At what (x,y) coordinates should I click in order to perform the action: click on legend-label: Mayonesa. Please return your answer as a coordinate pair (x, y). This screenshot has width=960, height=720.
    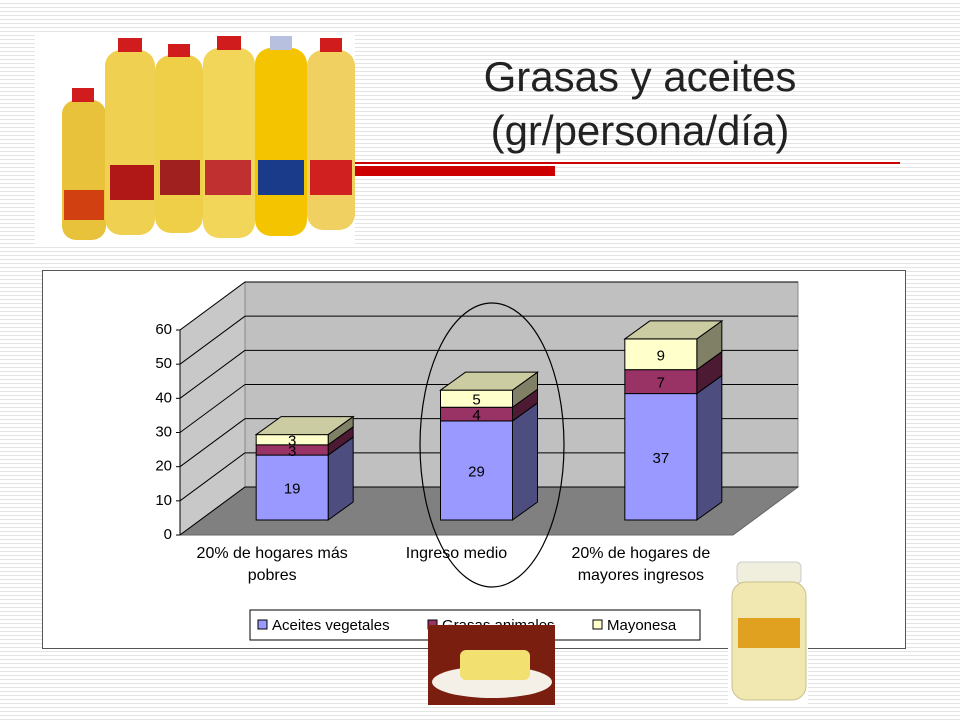
    Looking at the image, I should click on (642, 625).